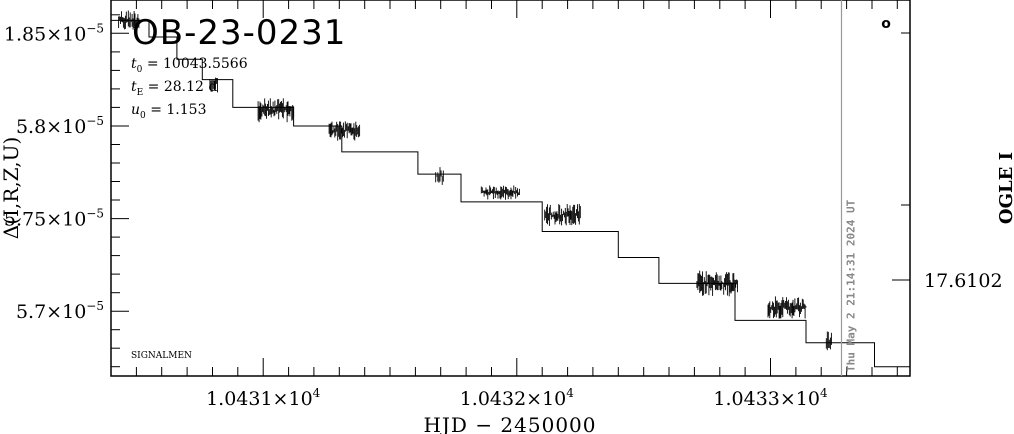 This screenshot has width=1014, height=434. I want to click on x-tick-labels: 1.0431×104 1.0432×104 1.0433×104, so click(517, 398).